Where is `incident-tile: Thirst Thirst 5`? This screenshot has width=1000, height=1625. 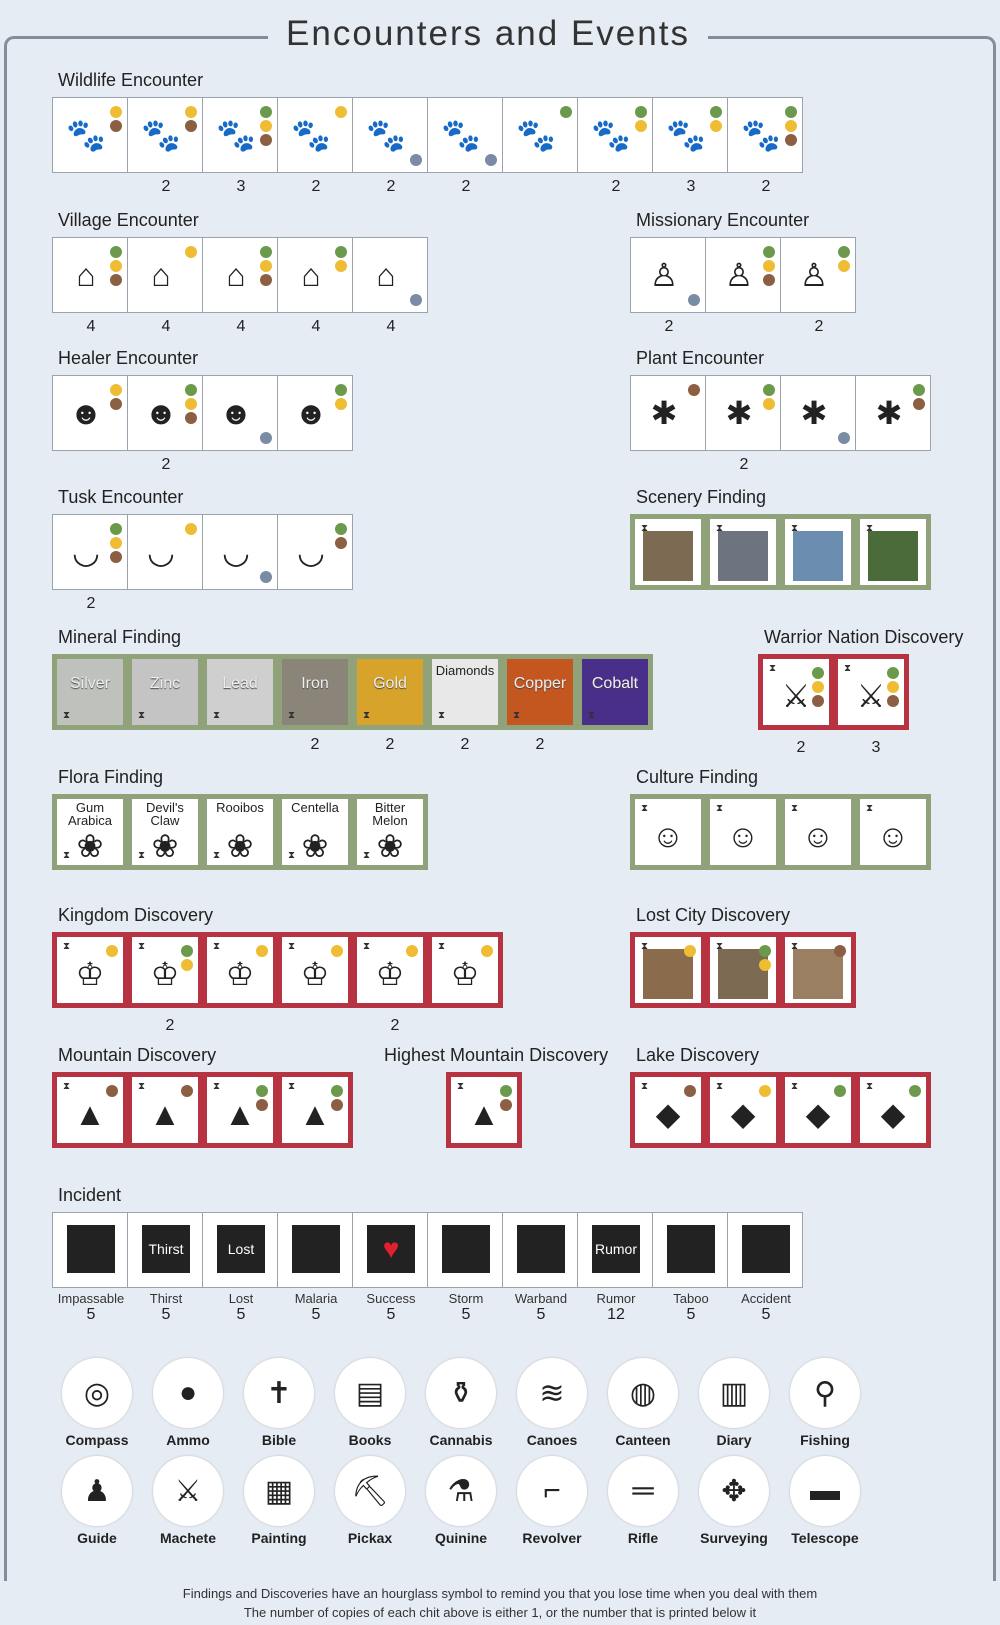 incident-tile: Thirst Thirst 5 is located at coordinates (165, 1267).